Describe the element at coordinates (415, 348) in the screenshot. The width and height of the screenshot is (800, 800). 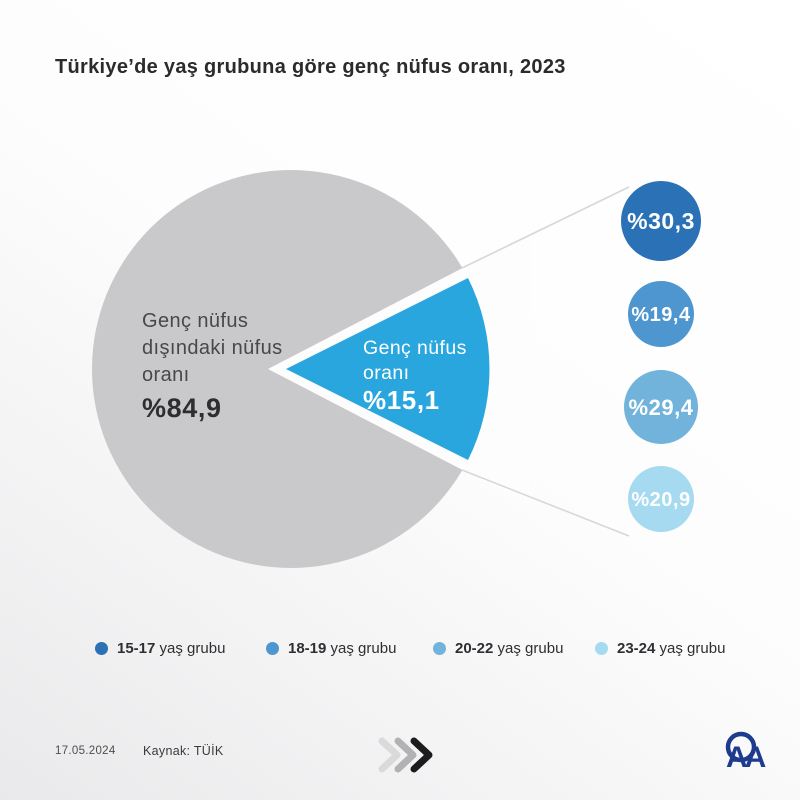
I see `inner-label-line1: Genç nüfus` at that location.